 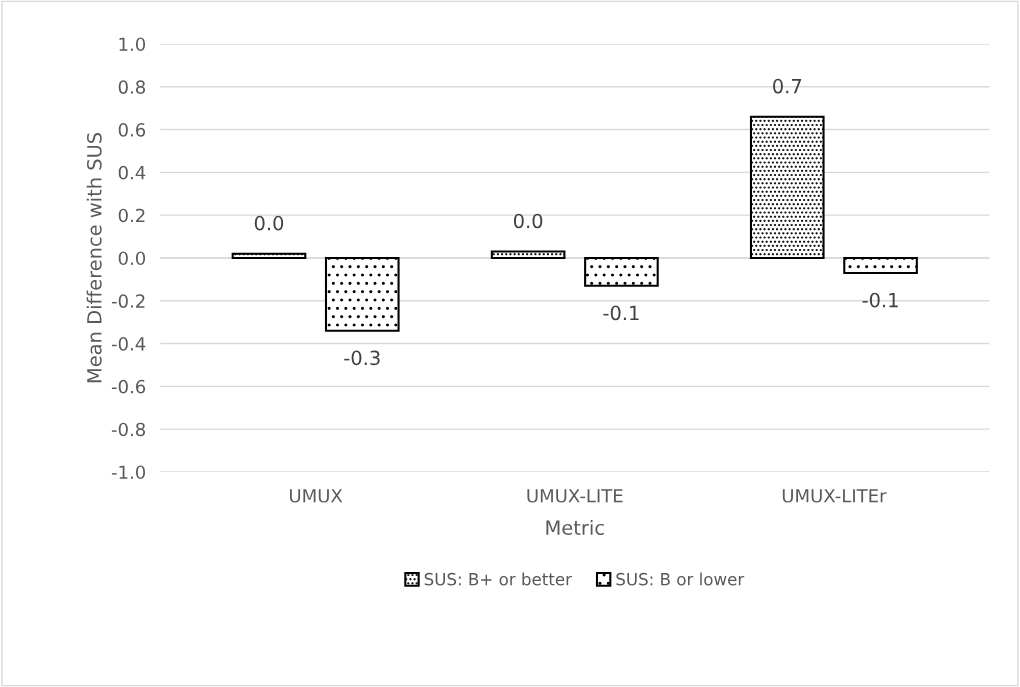 What do you see at coordinates (128, 301) in the screenshot?
I see `y-tick-label: -0.2` at bounding box center [128, 301].